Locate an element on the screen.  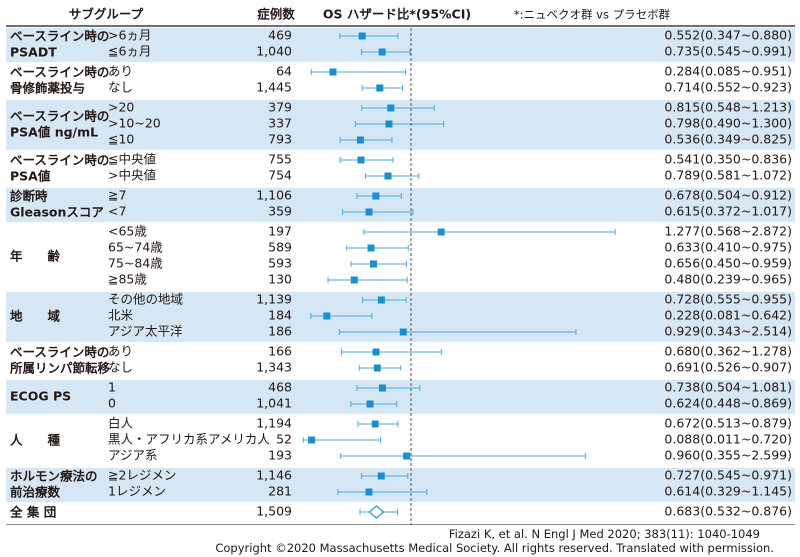
row-label: ≦中央値 is located at coordinates (132, 159).